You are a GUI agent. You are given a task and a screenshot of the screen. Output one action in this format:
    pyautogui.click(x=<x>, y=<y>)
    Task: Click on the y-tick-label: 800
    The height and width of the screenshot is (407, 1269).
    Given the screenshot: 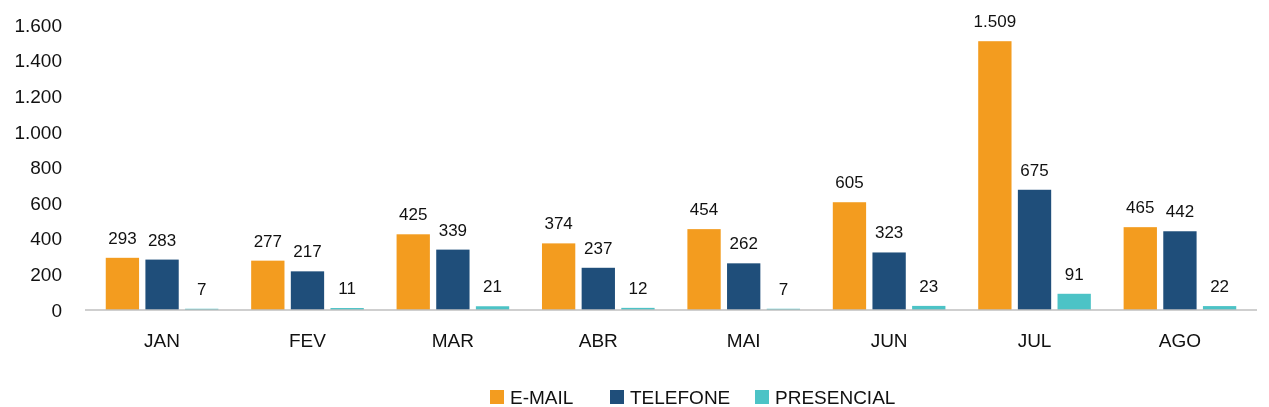 What is the action you would take?
    pyautogui.click(x=46, y=168)
    